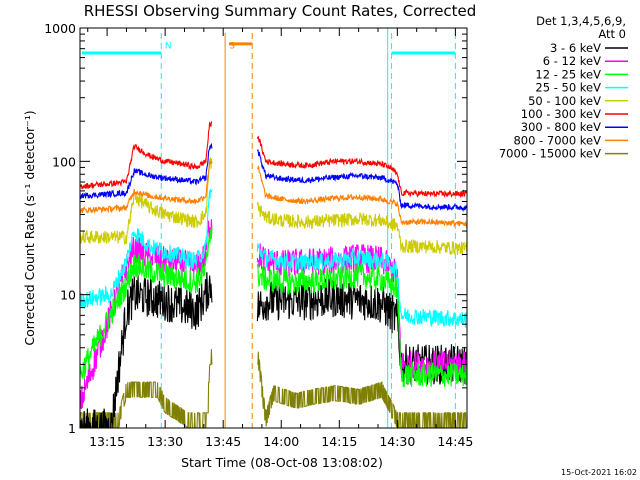 The image size is (640, 480). Describe the element at coordinates (568, 88) in the screenshot. I see `legend-label: 25 - 50 keV` at that location.